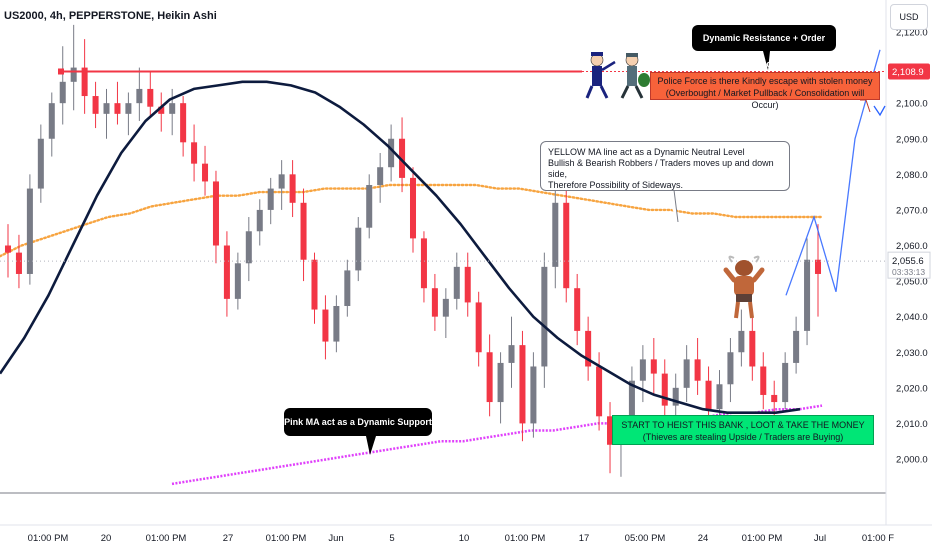  I want to click on time-tick-label: 17, so click(584, 538).